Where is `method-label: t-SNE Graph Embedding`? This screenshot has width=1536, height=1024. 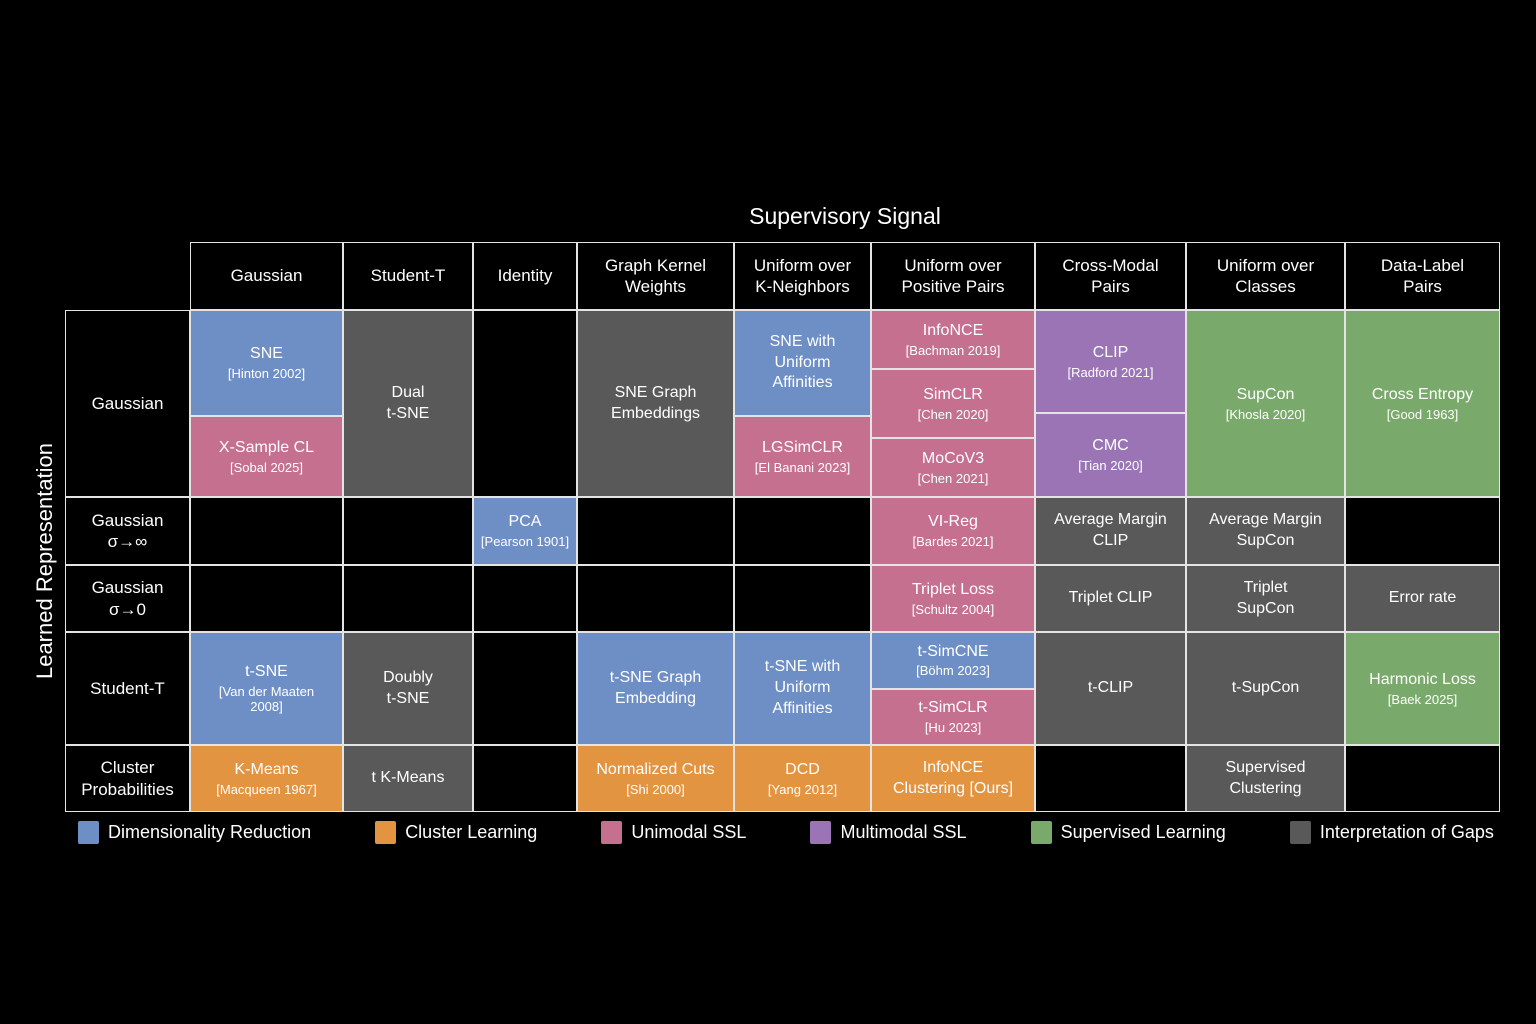
method-label: t-SNE Graph Embedding is located at coordinates (655, 687).